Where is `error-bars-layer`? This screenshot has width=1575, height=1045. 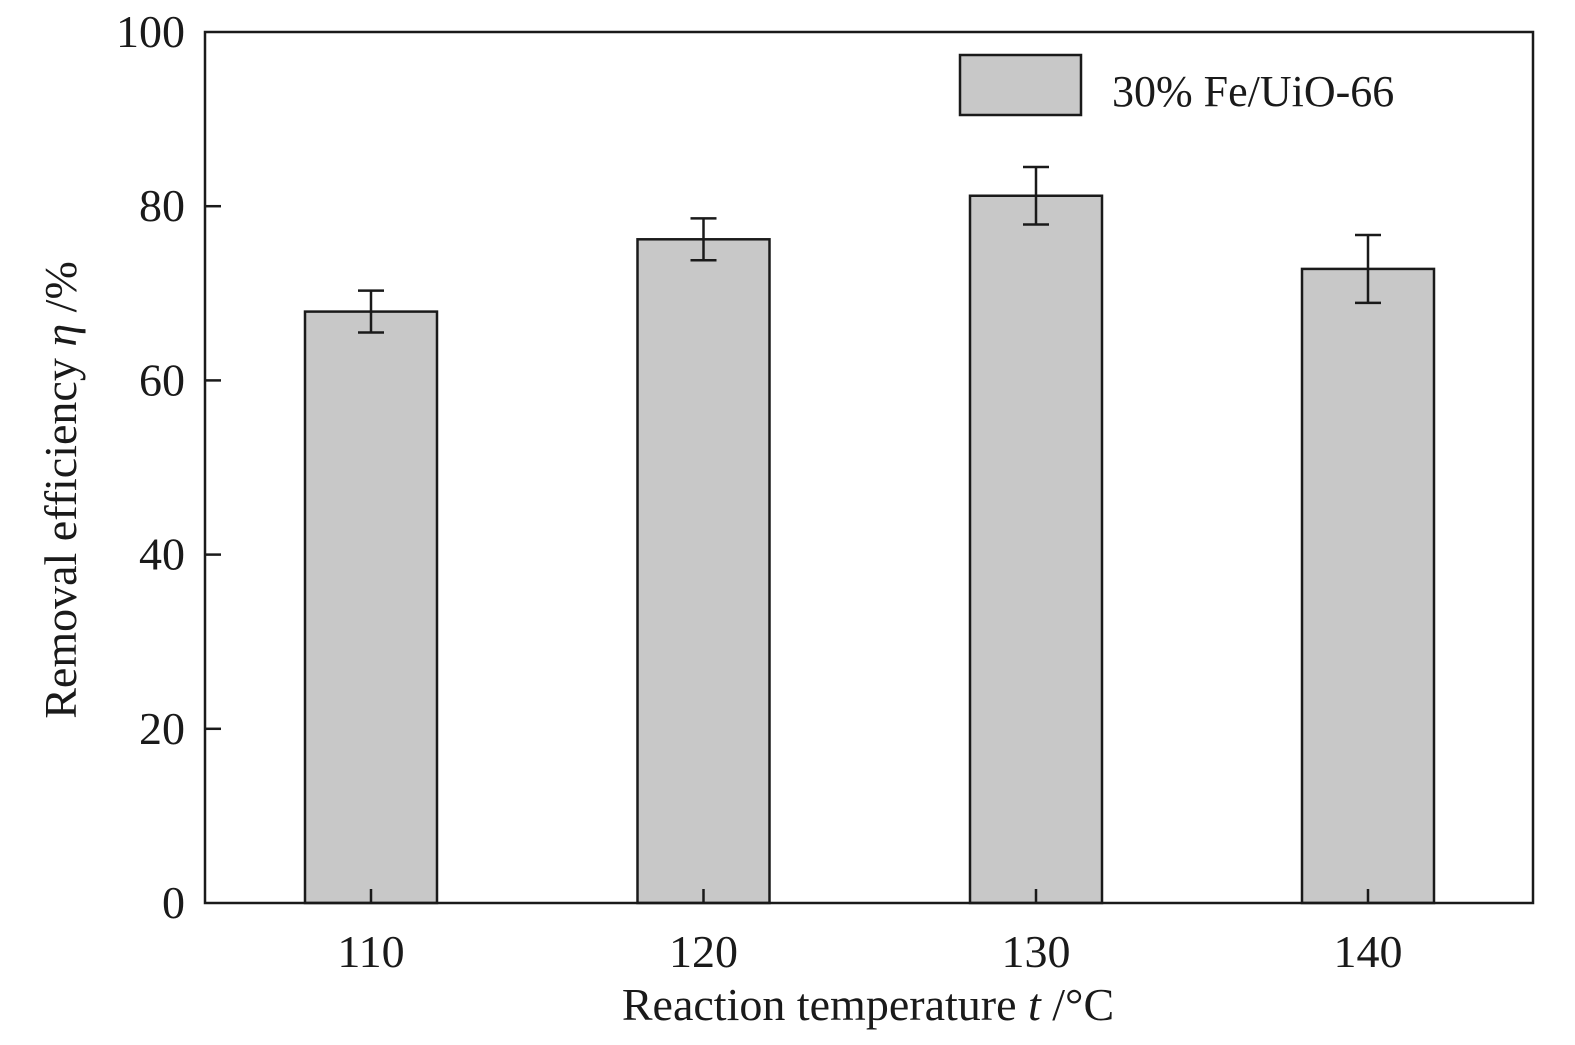 error-bars-layer is located at coordinates (869, 249).